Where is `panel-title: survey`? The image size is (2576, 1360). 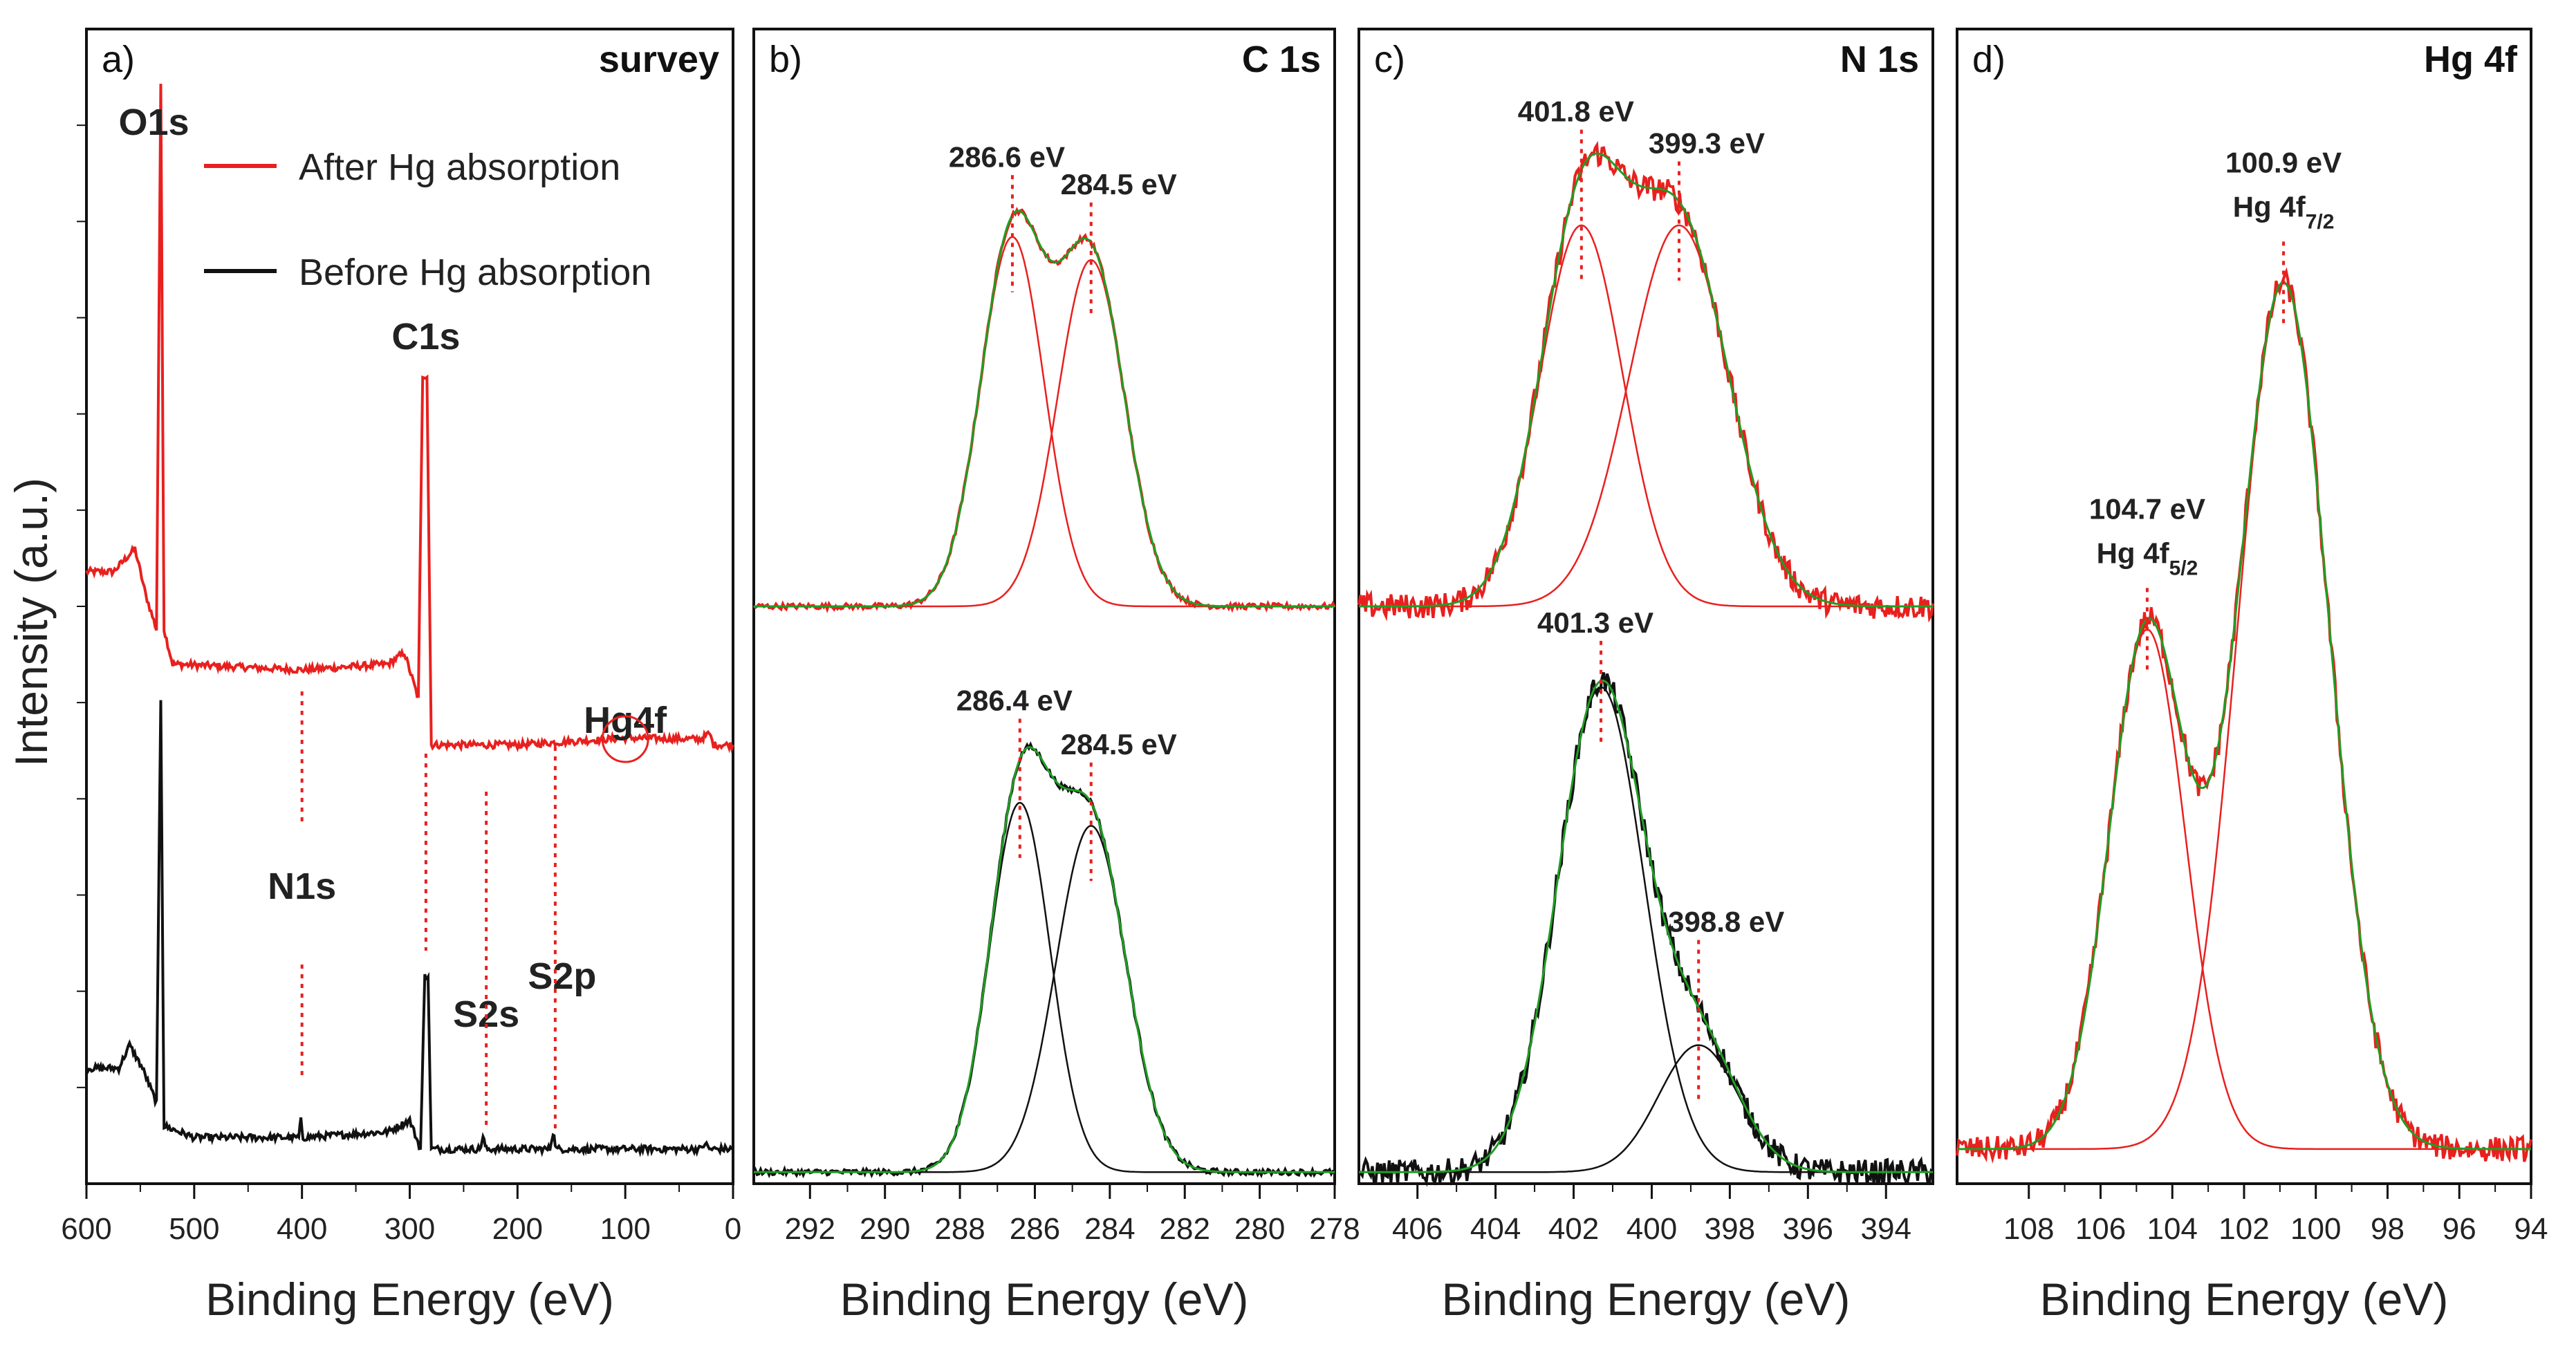
panel-title: survey is located at coordinates (659, 59).